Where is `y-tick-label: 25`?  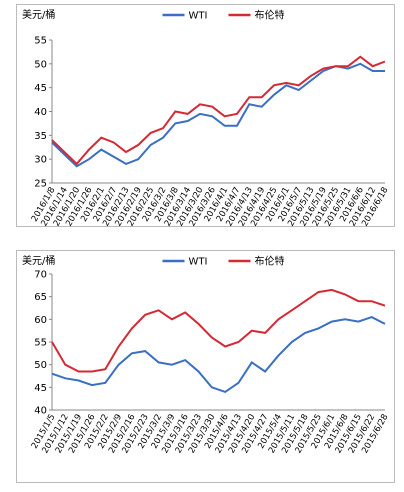
y-tick-label: 25 is located at coordinates (40, 184).